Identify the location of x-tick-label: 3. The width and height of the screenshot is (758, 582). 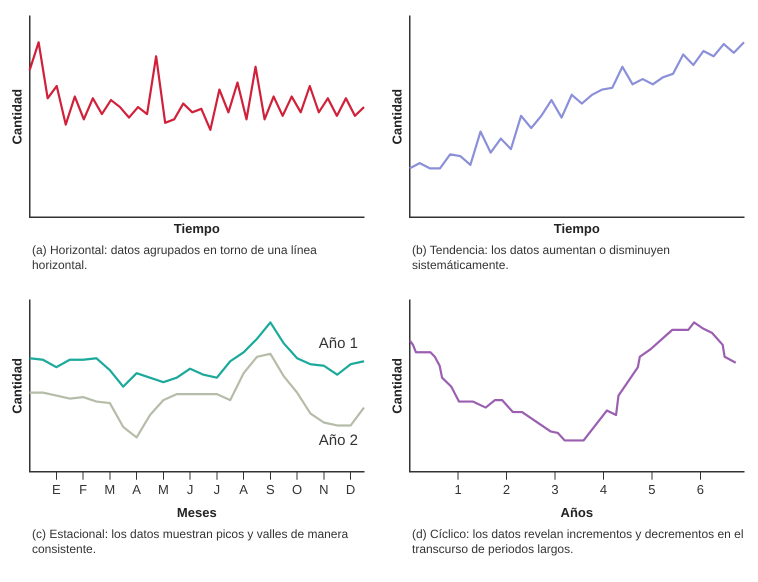
(555, 490).